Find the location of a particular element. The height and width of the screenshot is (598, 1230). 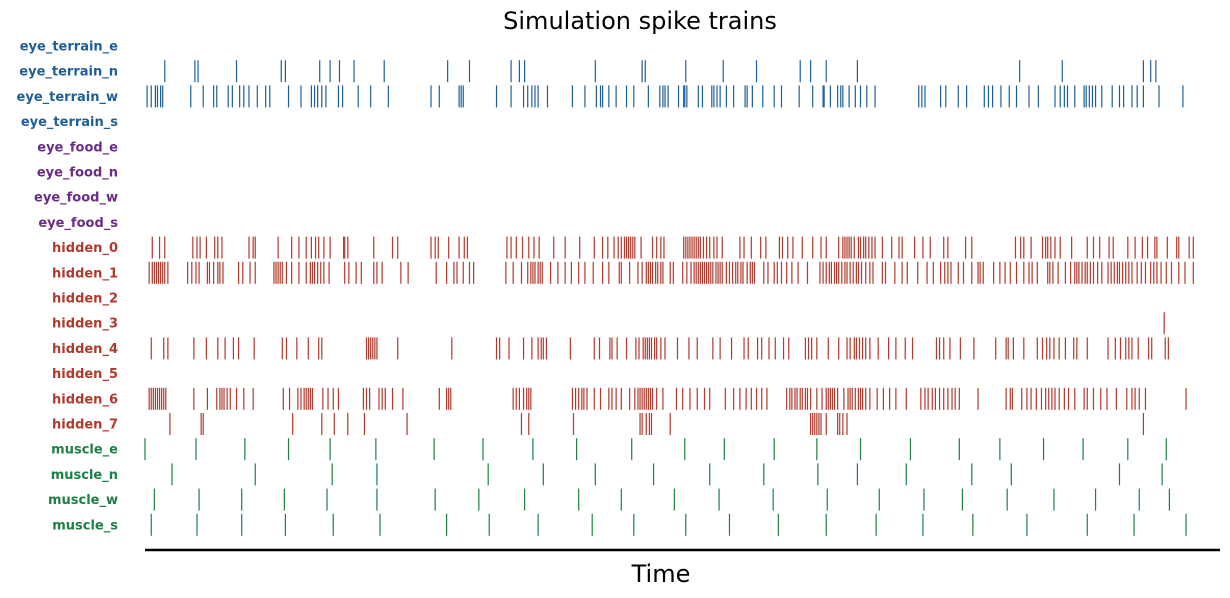

row-label: hidden_5 is located at coordinates (85, 374).